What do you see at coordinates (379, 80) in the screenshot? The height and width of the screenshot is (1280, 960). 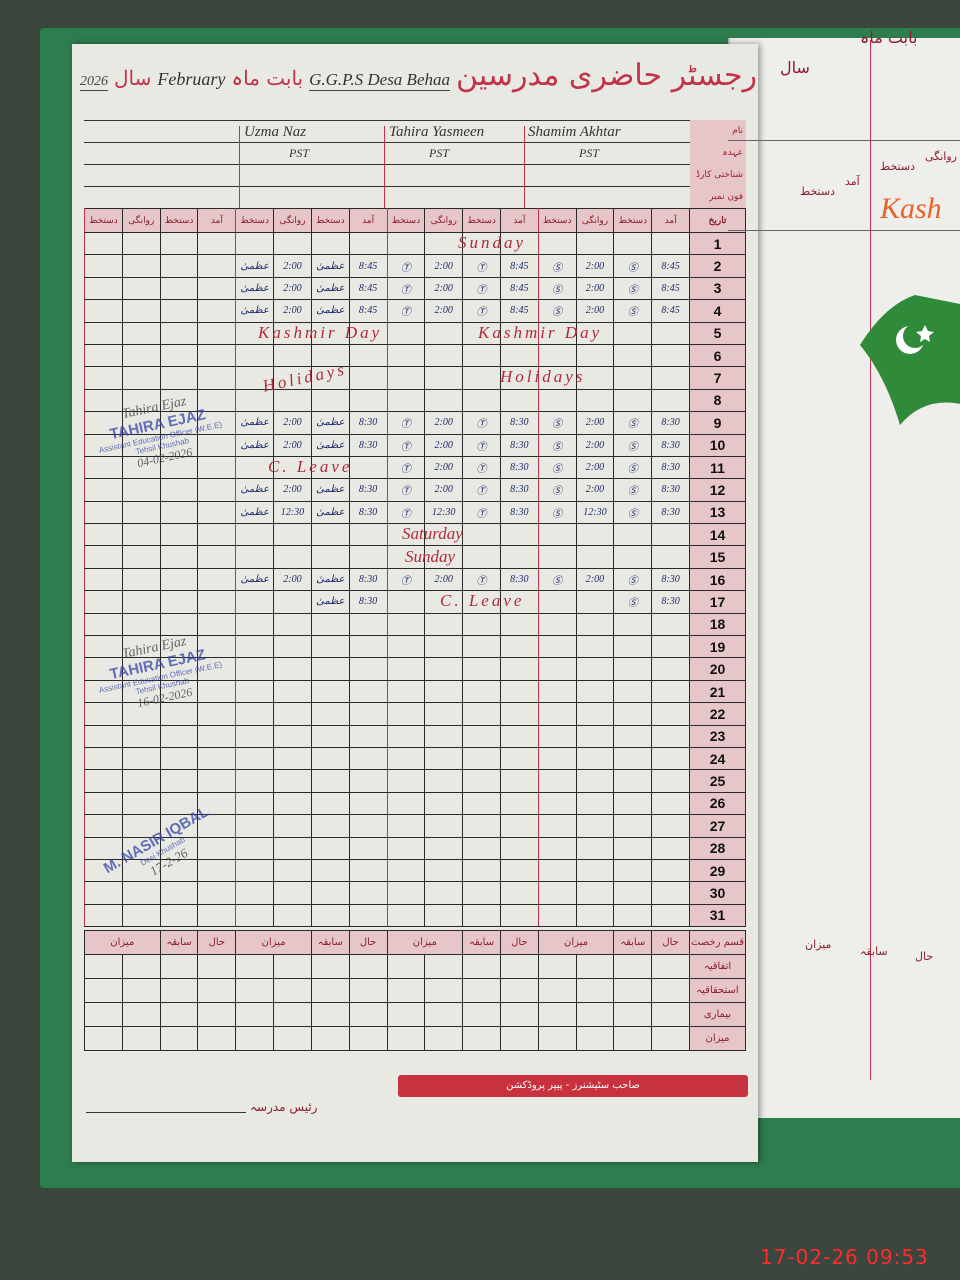 I see `school-name: G.G.P.S Desa Behaa` at bounding box center [379, 80].